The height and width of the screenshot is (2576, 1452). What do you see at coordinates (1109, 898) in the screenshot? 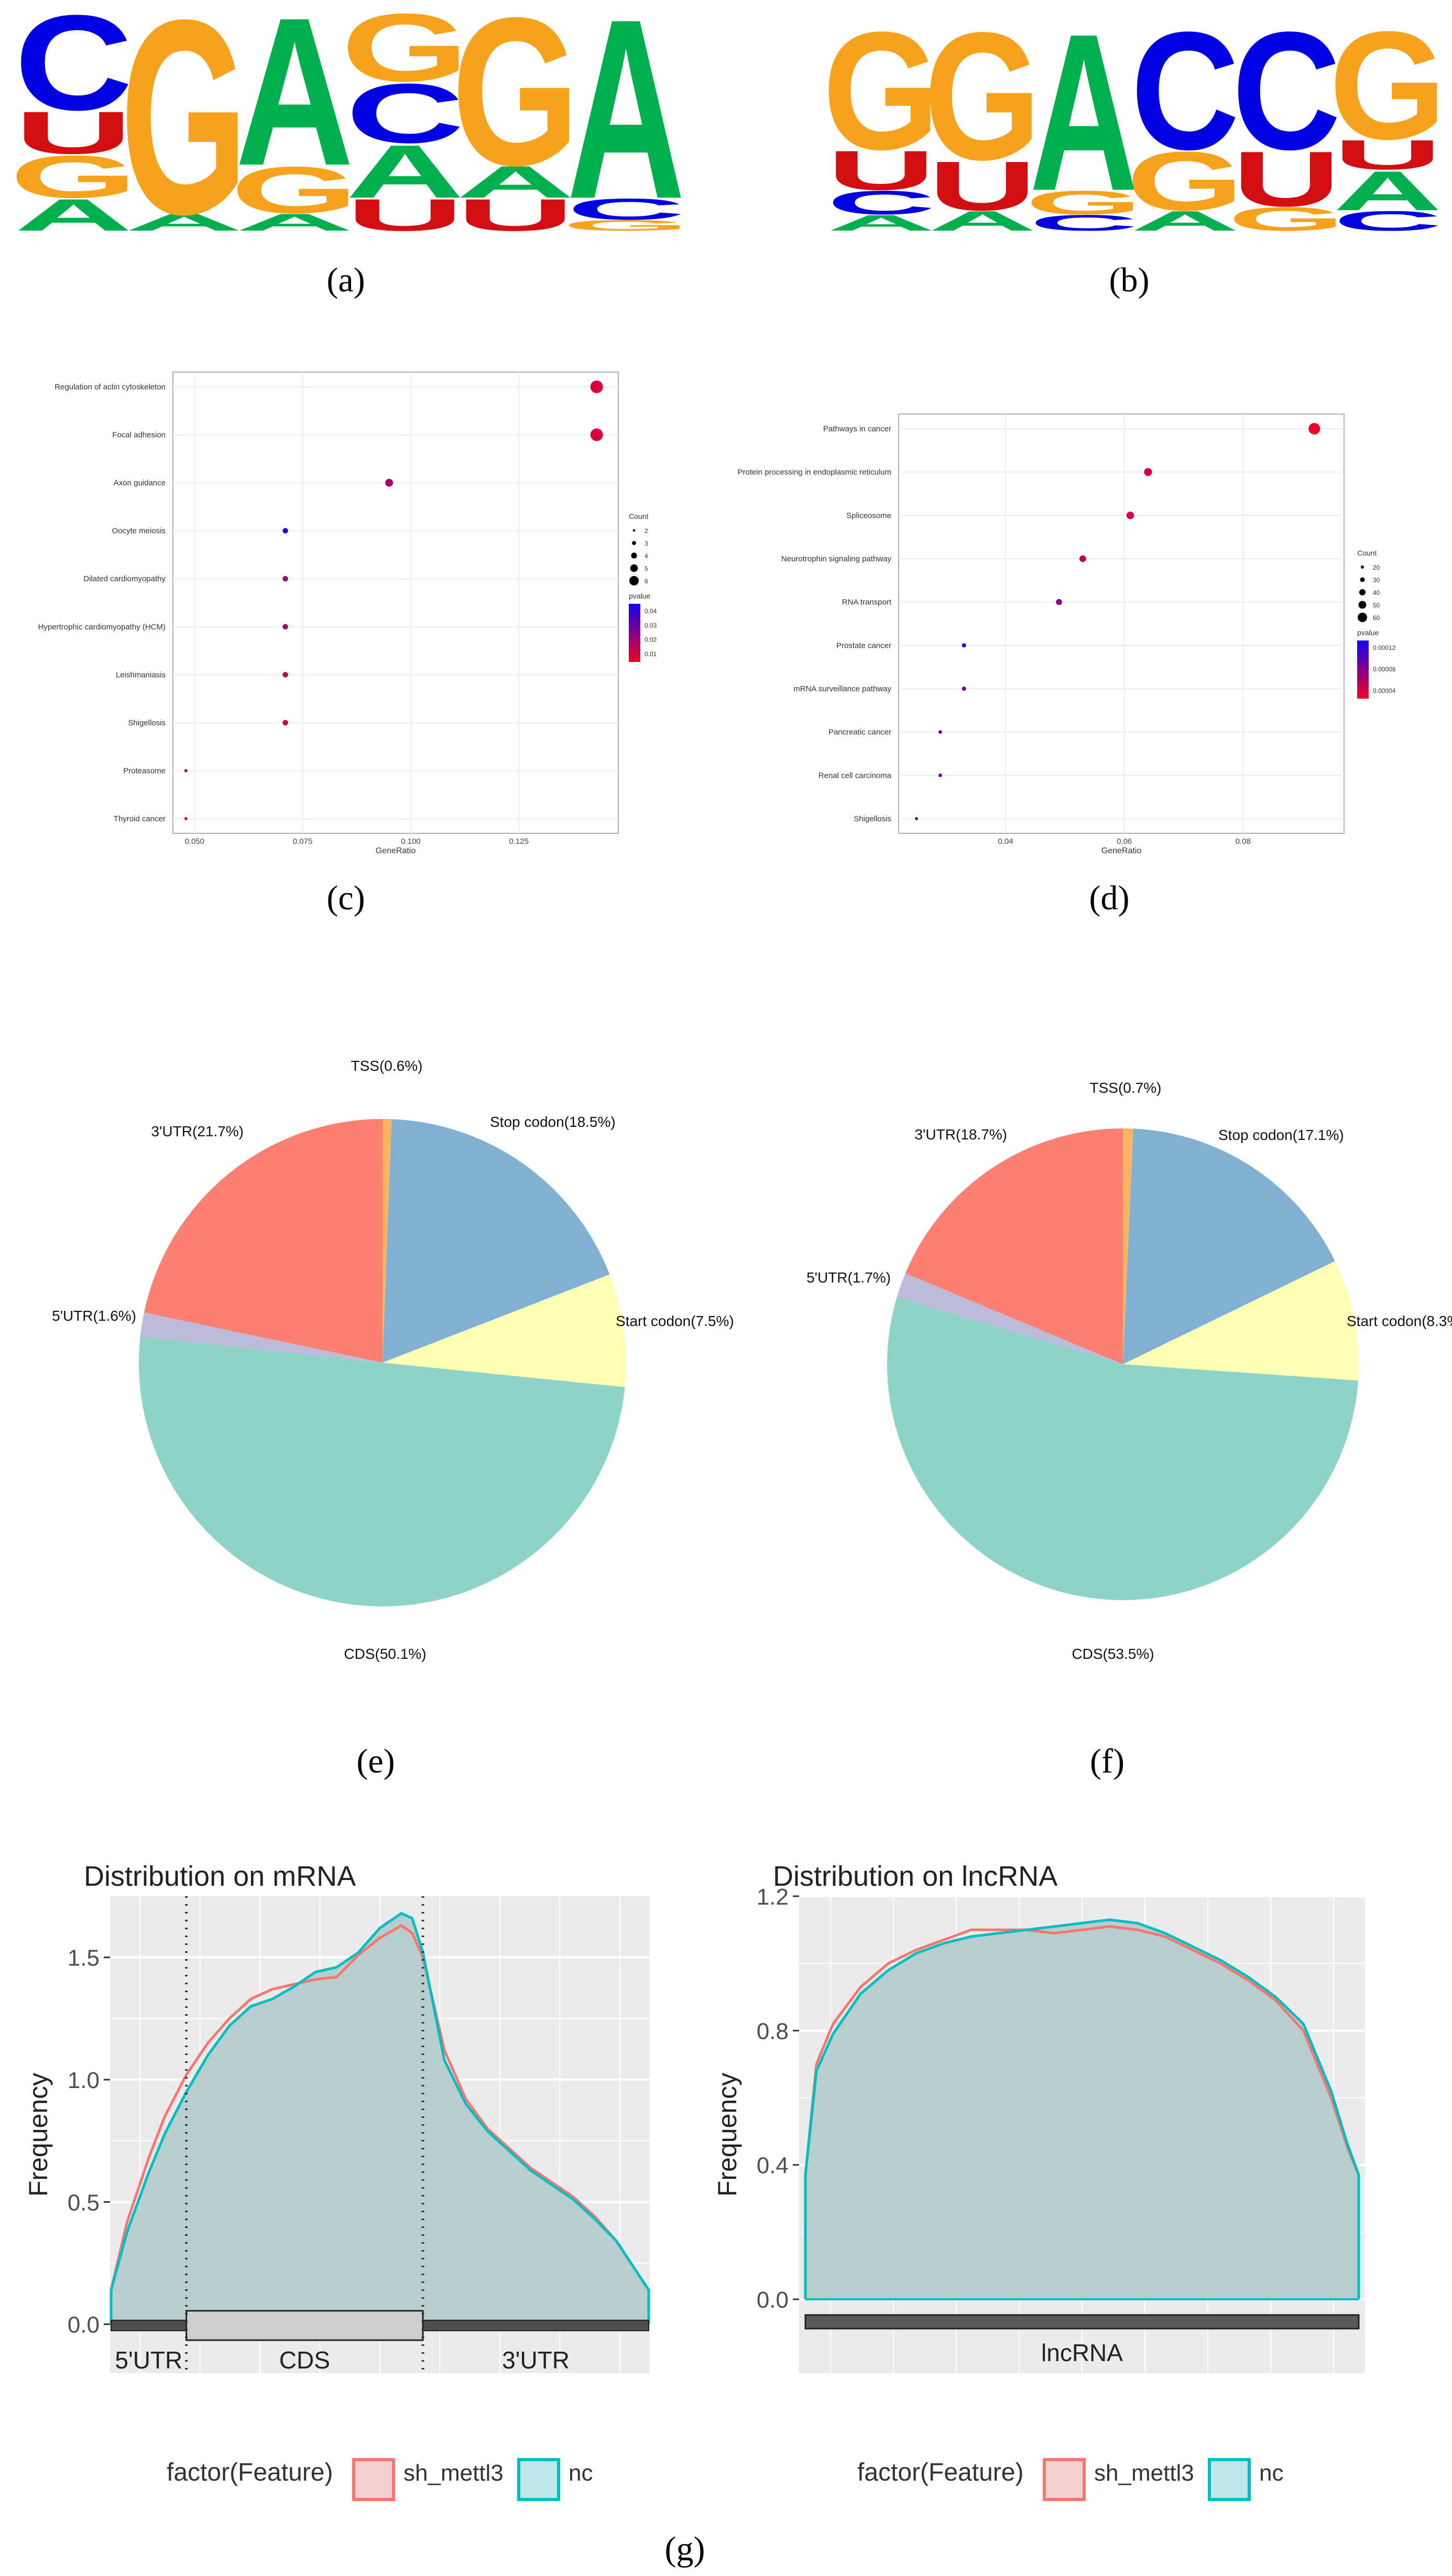
I see `panel-label-d: (d)` at bounding box center [1109, 898].